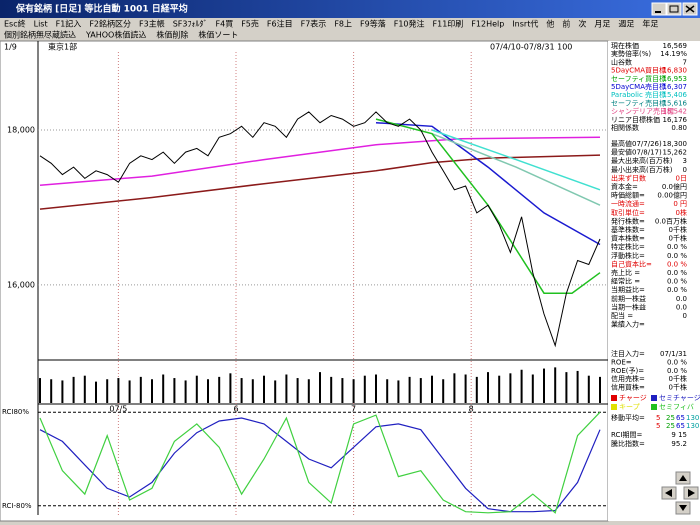  Describe the element at coordinates (280, 24) in the screenshot. I see `menu-item: F6注目` at that location.